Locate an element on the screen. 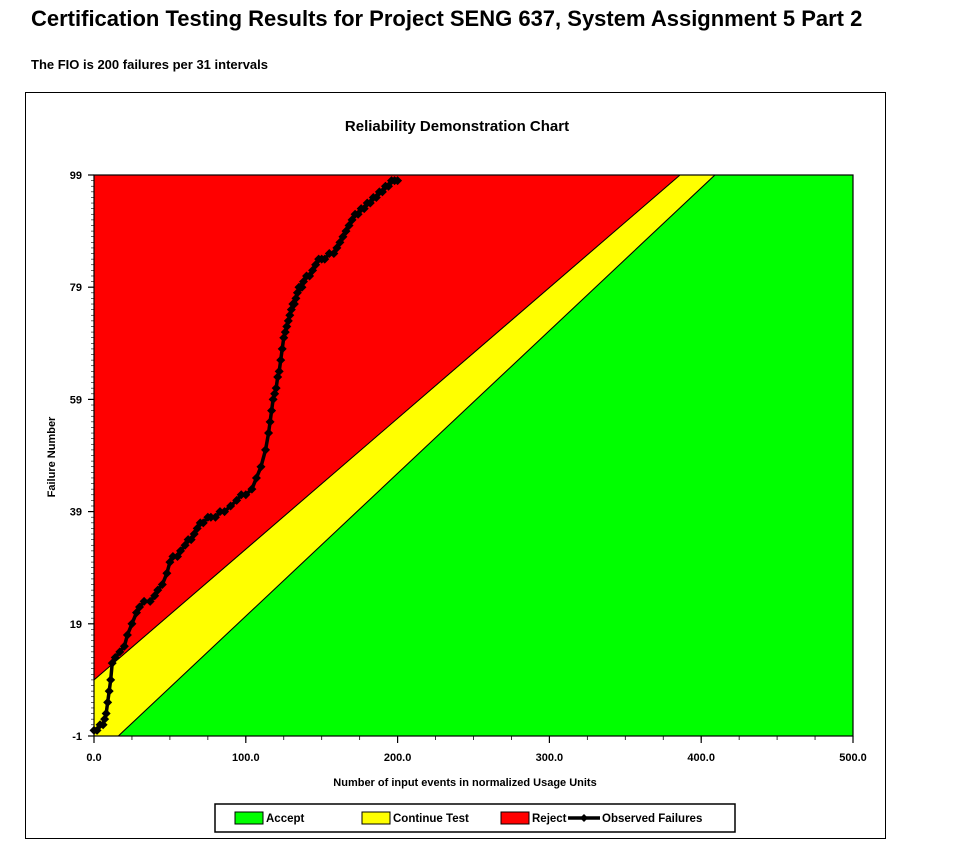  legend-label: Reject is located at coordinates (549, 819).